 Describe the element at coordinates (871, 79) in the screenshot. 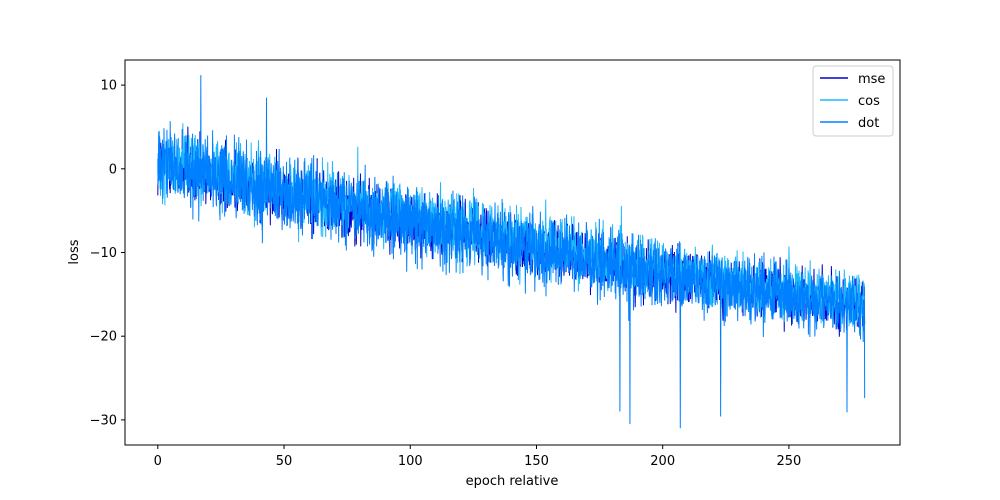

I see `legend-label-mse: mse` at that location.